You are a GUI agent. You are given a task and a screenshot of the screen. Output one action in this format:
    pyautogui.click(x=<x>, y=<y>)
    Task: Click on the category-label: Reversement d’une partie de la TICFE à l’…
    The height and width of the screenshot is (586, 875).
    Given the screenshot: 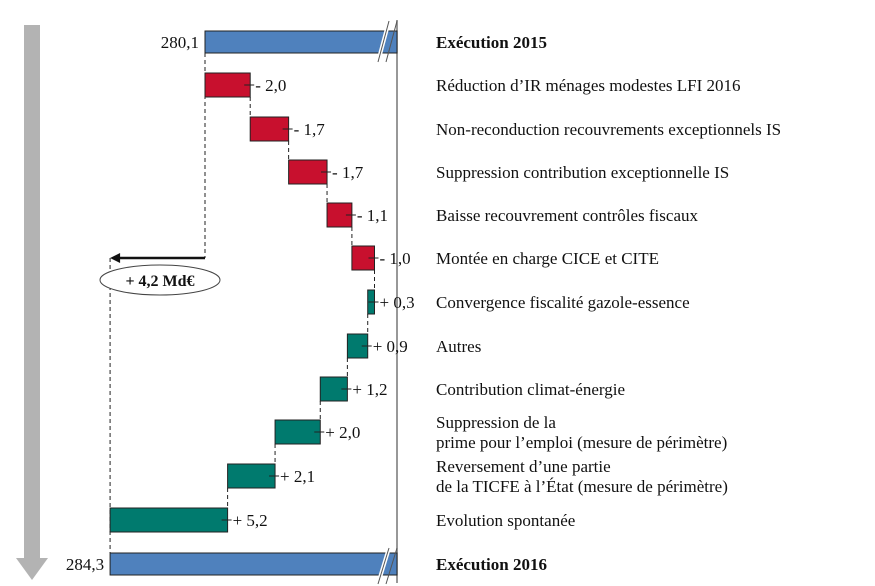 What is the action you would take?
    pyautogui.click(x=582, y=476)
    